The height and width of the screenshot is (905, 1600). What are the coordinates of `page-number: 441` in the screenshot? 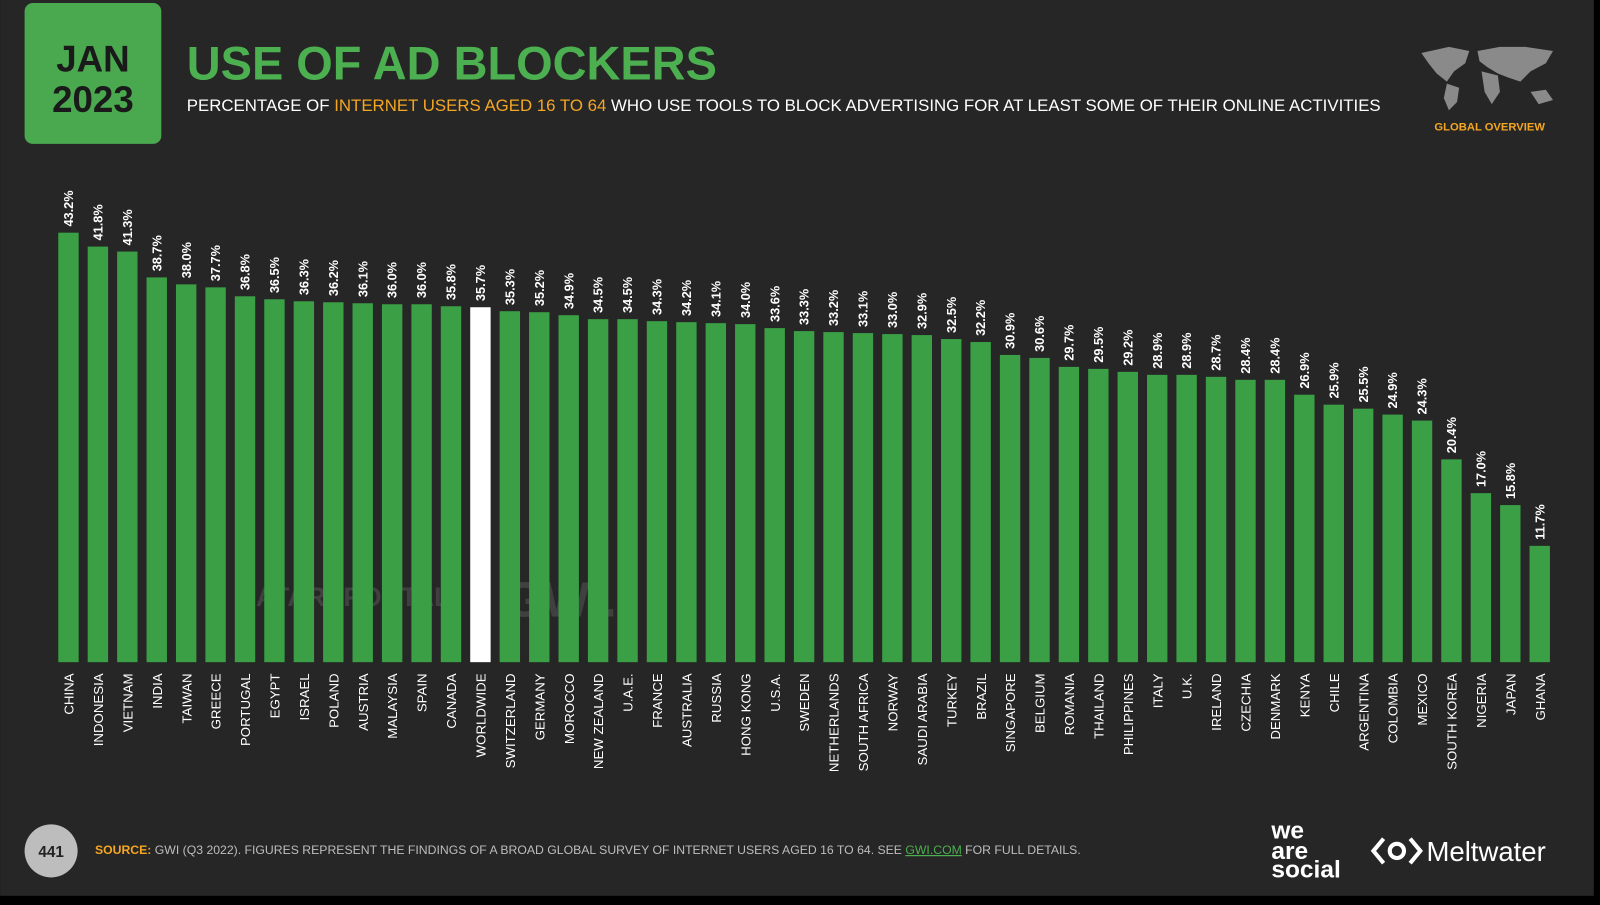 It's located at (51, 852).